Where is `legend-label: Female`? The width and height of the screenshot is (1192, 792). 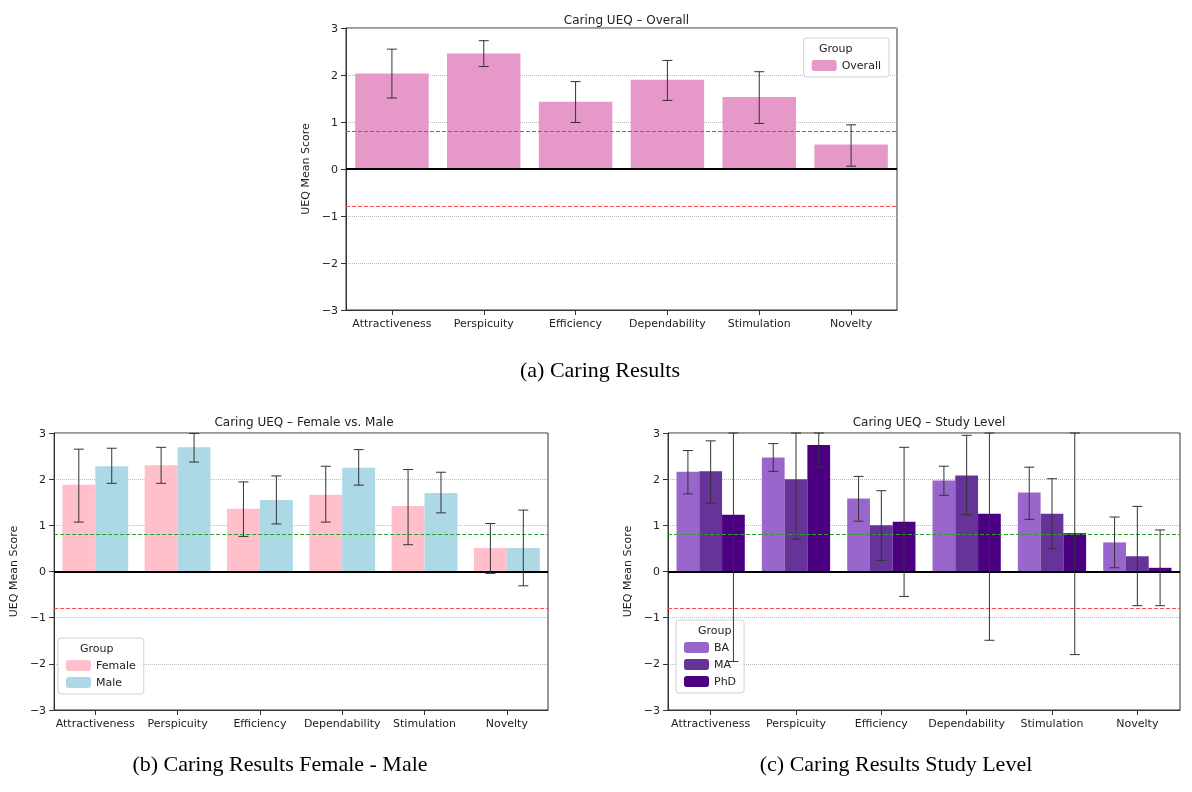
legend-label: Female is located at coordinates (116, 665).